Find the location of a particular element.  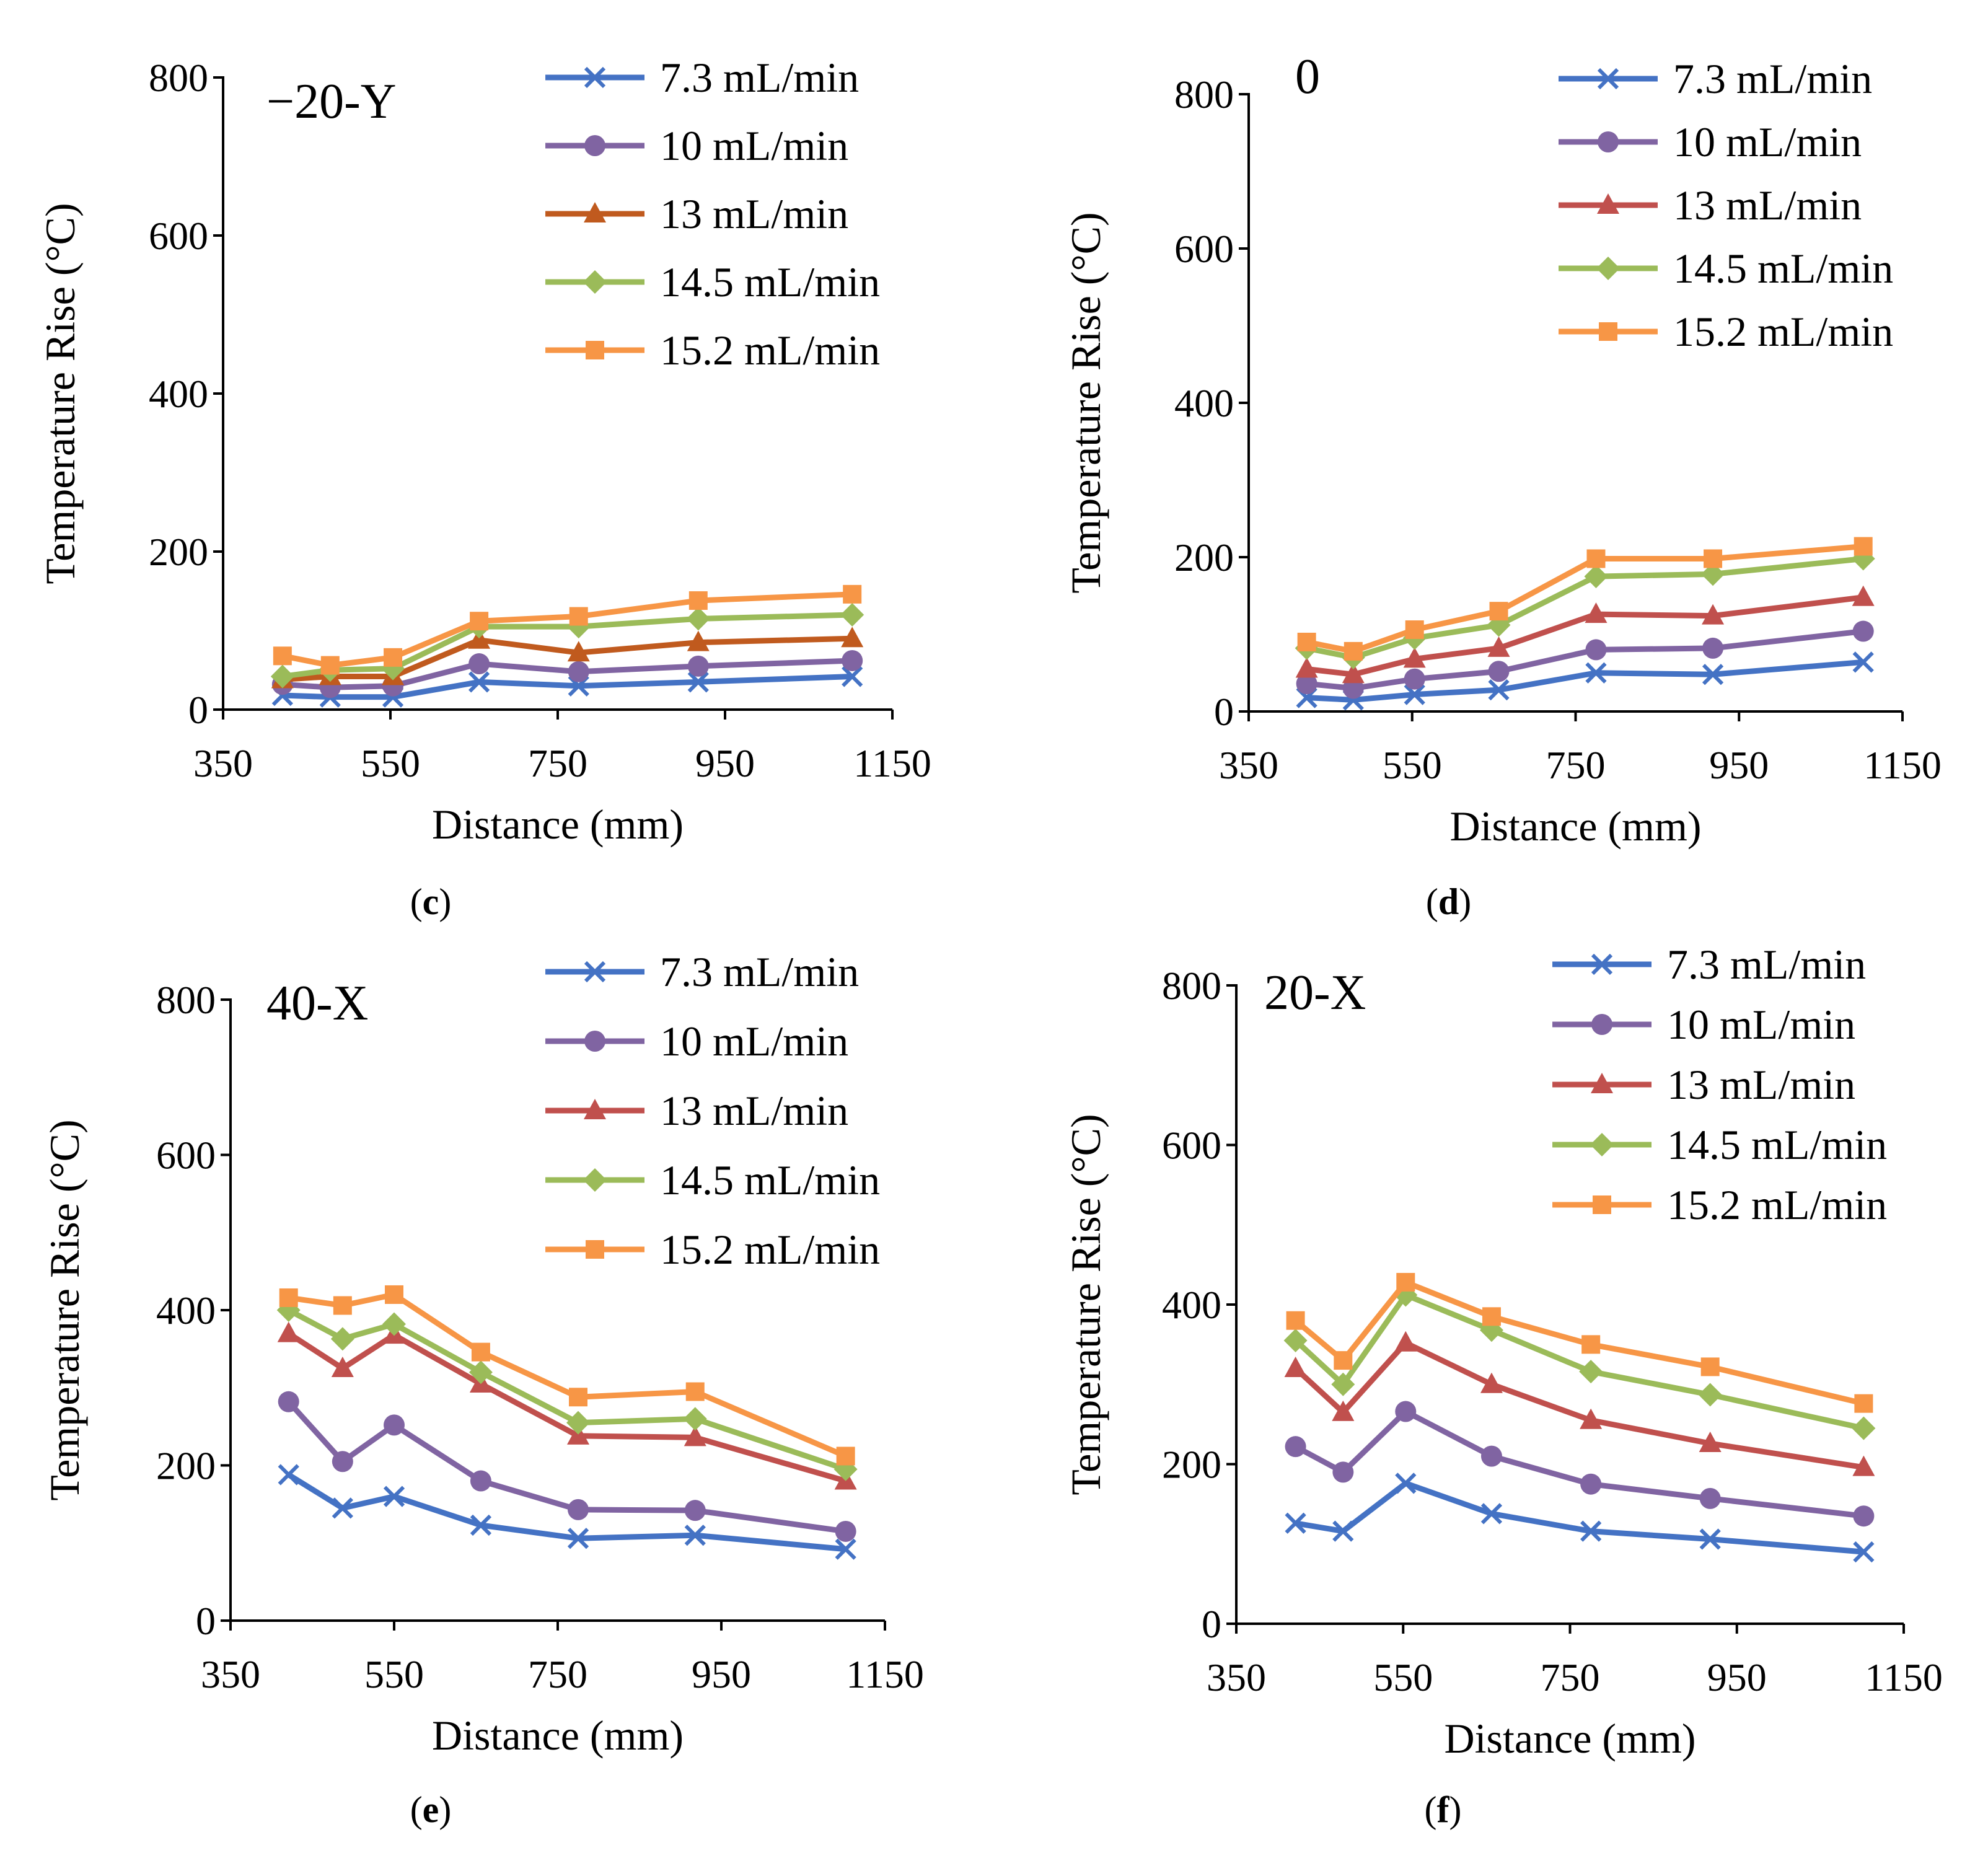

series-13-ml-min is located at coordinates (1579, 1403).